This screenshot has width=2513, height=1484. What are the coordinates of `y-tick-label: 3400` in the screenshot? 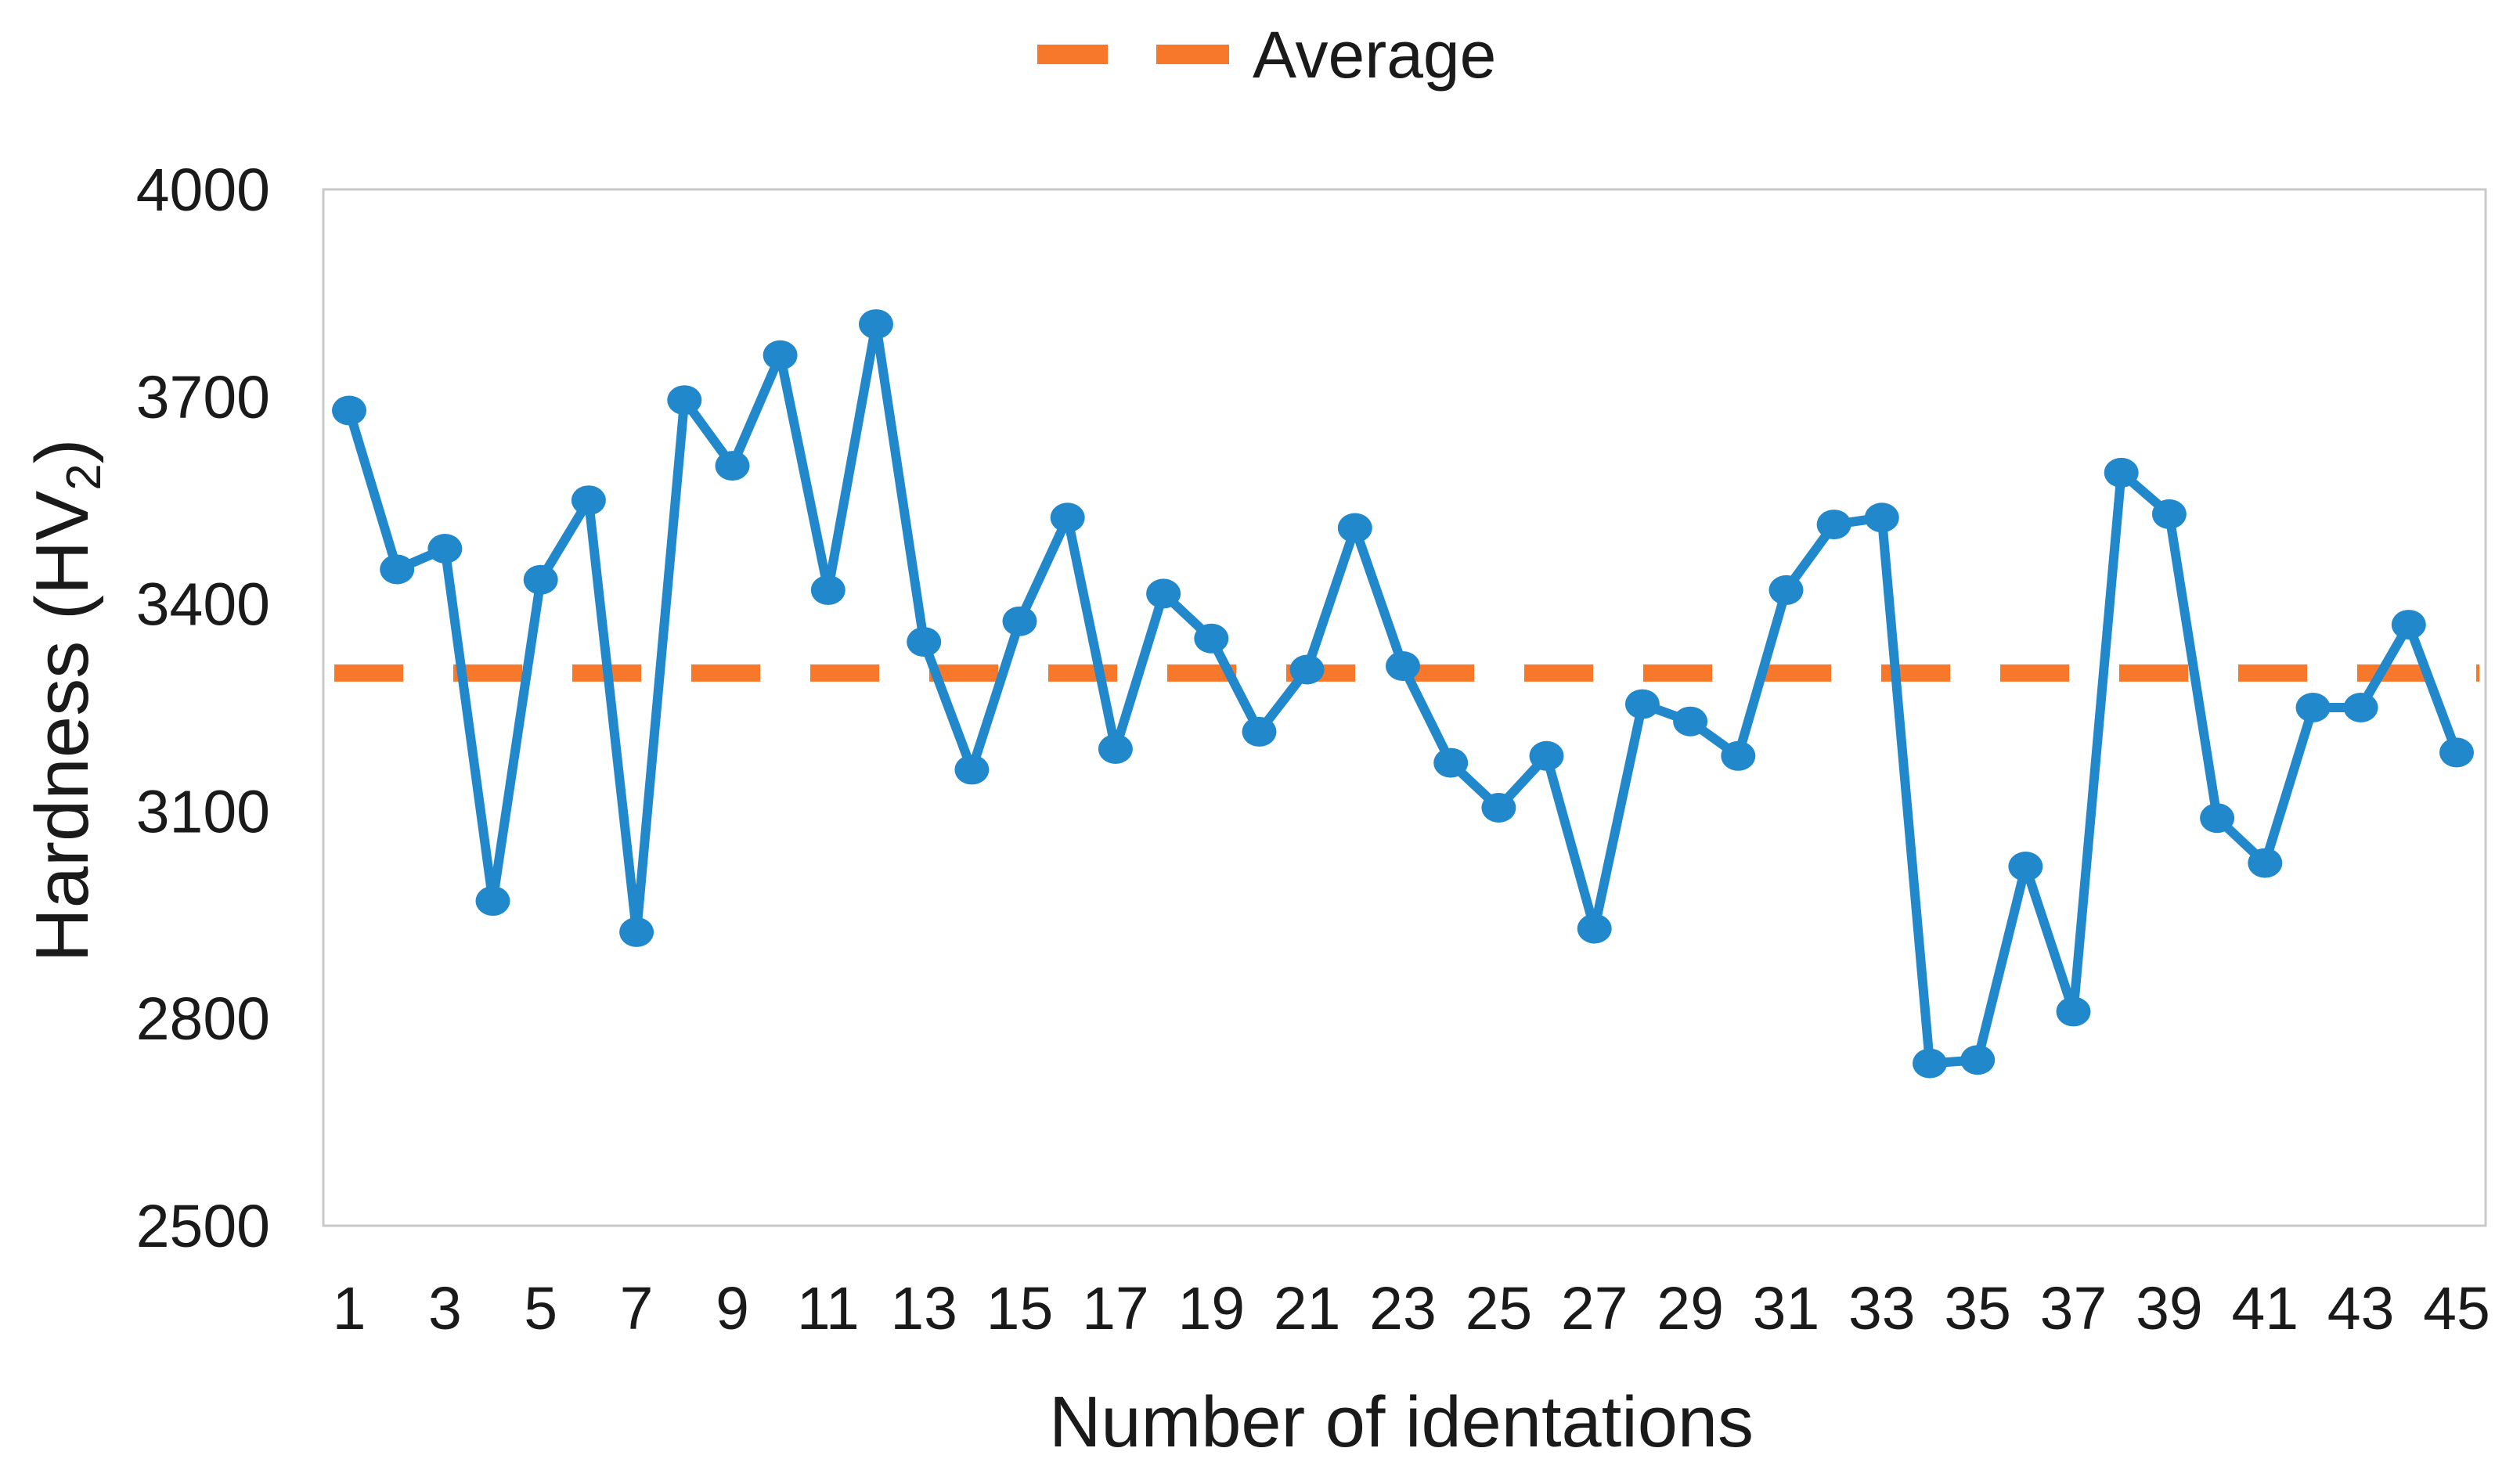 It's located at (203, 605).